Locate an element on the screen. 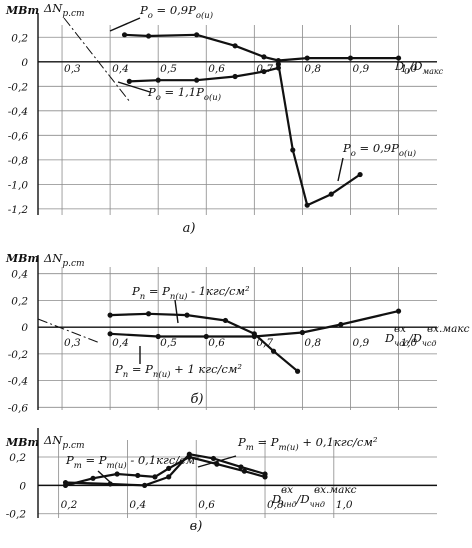  panel-caption: б) is located at coordinates (196, 399).